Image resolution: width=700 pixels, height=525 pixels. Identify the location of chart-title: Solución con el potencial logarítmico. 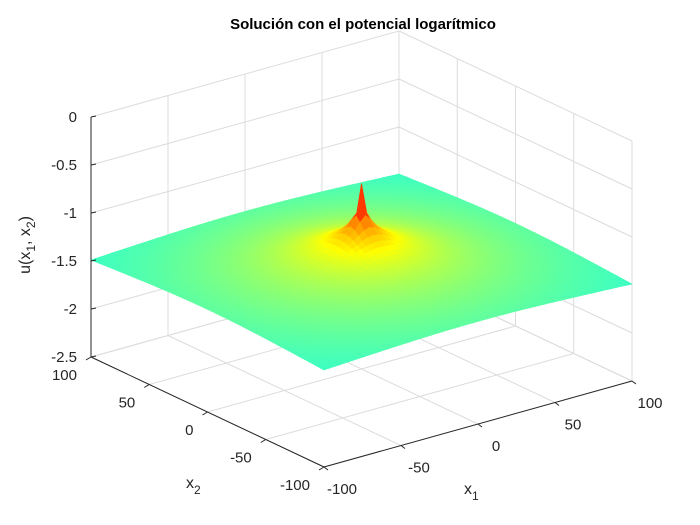
(363, 24).